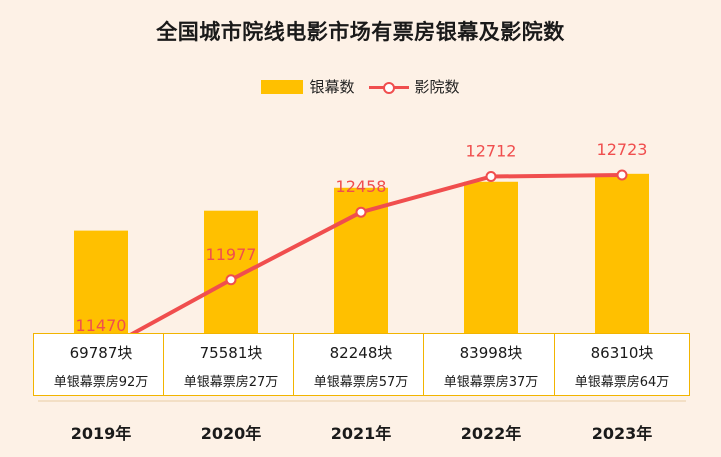  What do you see at coordinates (388, 87) in the screenshot?
I see `legend-line-swatch` at bounding box center [388, 87].